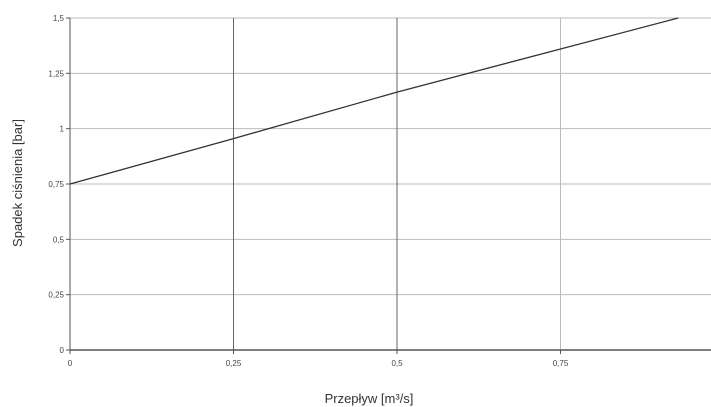  I want to click on y-tick-label: 1,5, so click(59, 18).